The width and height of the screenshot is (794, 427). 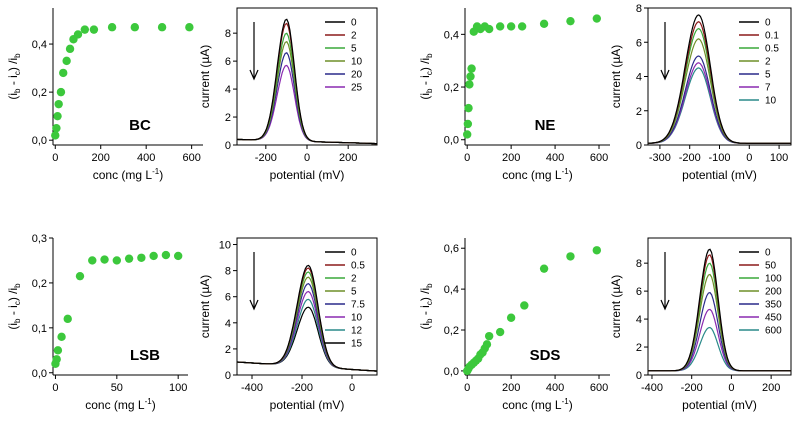 What do you see at coordinates (768, 88) in the screenshot?
I see `legend-label: 7` at bounding box center [768, 88].